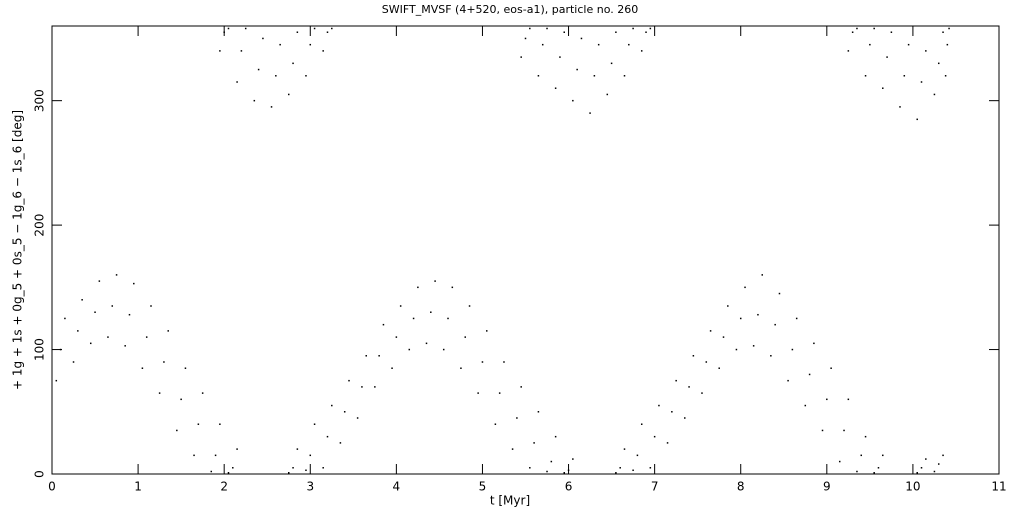 Image resolution: width=1021 pixels, height=511 pixels. What do you see at coordinates (310, 487) in the screenshot?
I see `x-tick-label: 3` at bounding box center [310, 487].